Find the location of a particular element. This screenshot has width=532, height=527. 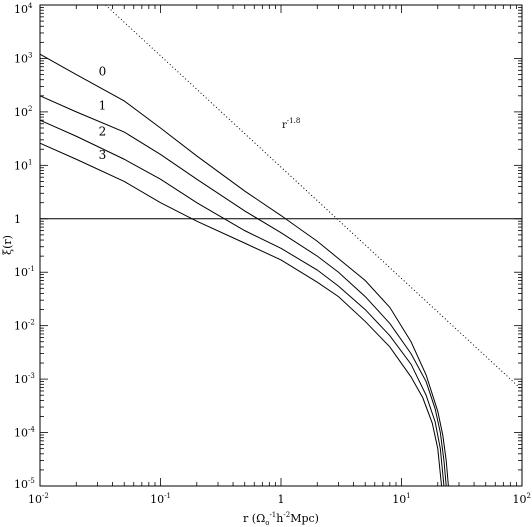

y-tick-label-exponent: -3 is located at coordinates (31, 376).